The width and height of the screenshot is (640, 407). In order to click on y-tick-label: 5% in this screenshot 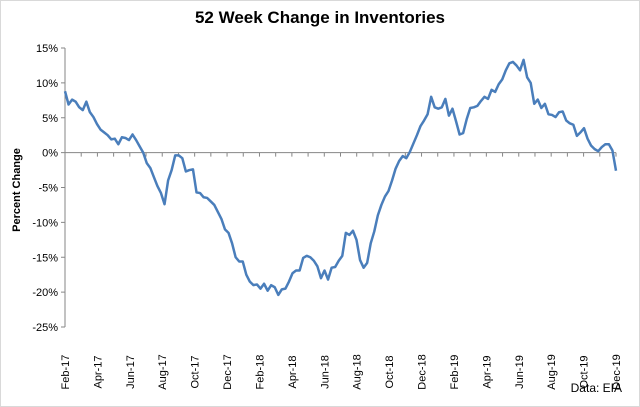, I will do `click(50, 119)`.